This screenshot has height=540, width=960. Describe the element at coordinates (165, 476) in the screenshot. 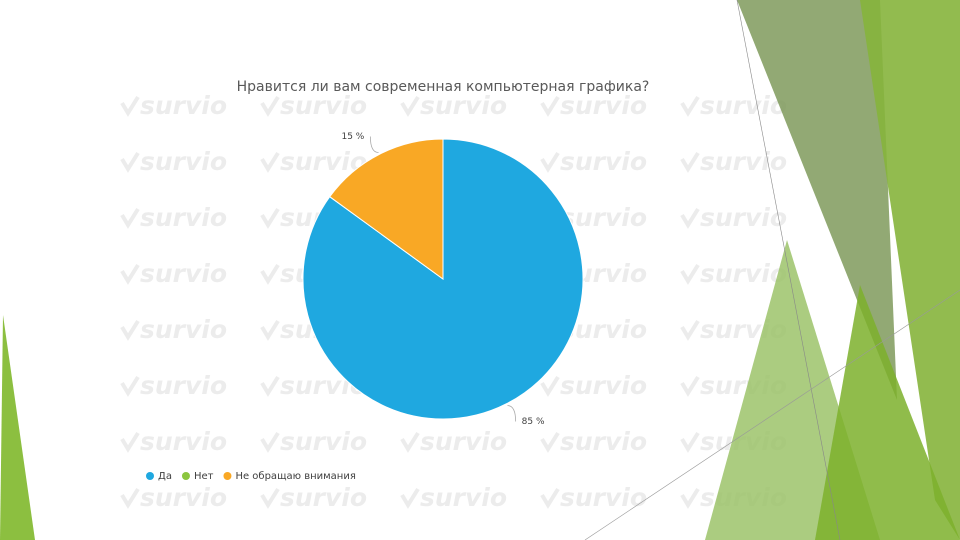

I see `legend-label: Да` at that location.